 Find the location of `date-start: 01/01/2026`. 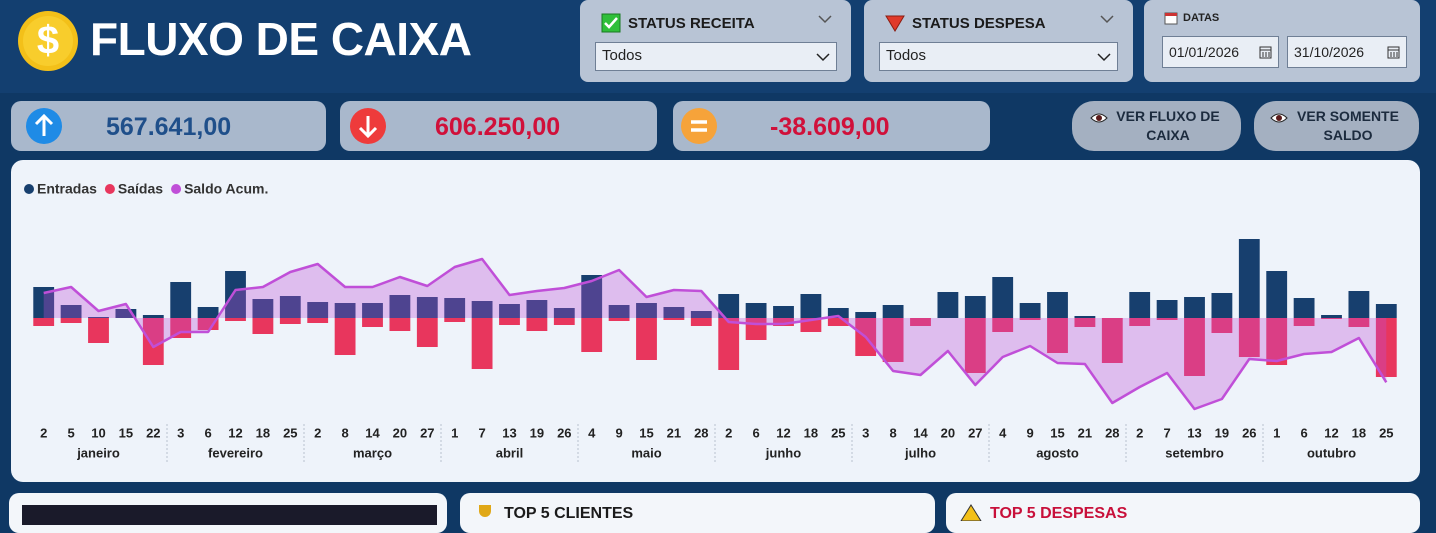

date-start: 01/01/2026 is located at coordinates (1204, 52).